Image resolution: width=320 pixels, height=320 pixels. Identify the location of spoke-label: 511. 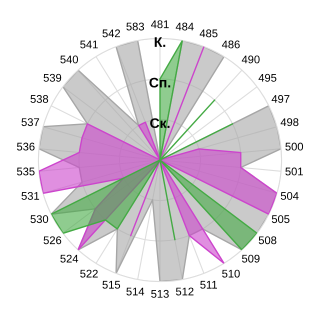
(209, 284).